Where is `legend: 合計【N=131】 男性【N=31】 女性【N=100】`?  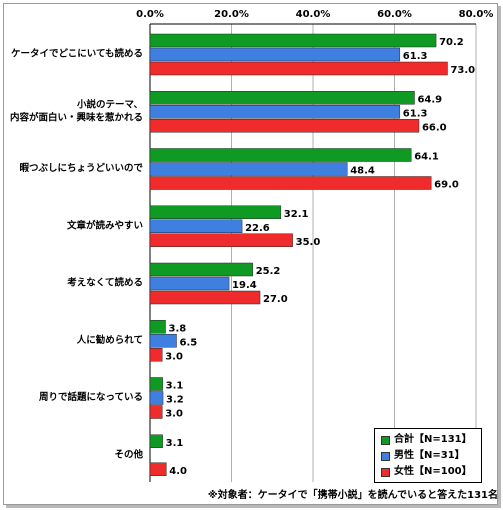
legend: 合計【N=131】 男性【N=31】 女性【N=100】 is located at coordinates (428, 455).